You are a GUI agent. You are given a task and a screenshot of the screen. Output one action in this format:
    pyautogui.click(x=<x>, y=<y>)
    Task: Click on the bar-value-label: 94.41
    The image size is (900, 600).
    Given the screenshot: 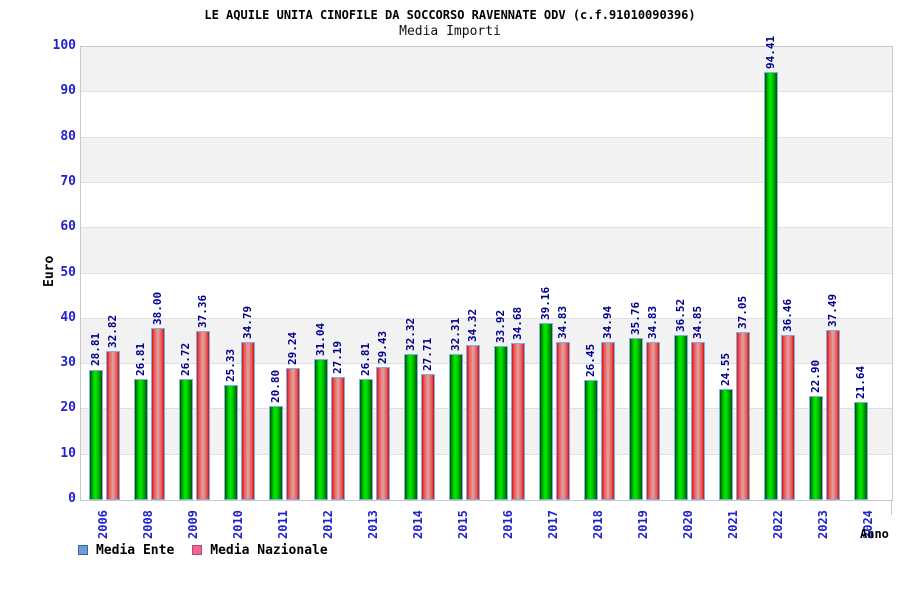 What is the action you would take?
    pyautogui.click(x=771, y=53)
    